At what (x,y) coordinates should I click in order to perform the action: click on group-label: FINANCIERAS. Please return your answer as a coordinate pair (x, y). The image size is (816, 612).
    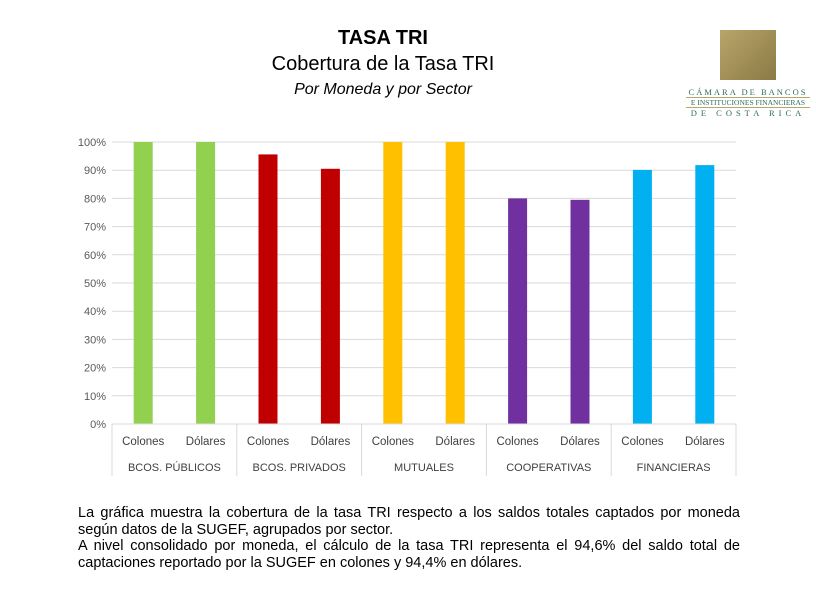
    Looking at the image, I should click on (674, 468).